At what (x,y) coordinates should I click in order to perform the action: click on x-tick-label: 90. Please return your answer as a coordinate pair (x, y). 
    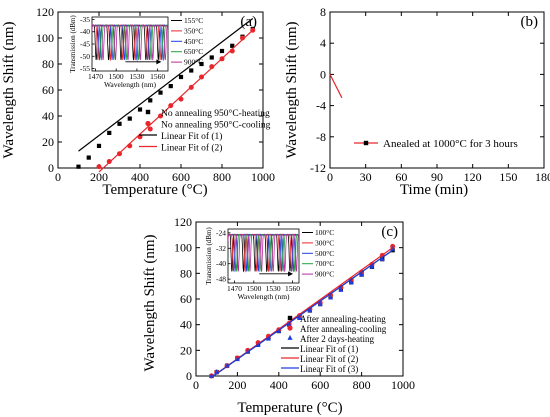
    Looking at the image, I should click on (437, 177).